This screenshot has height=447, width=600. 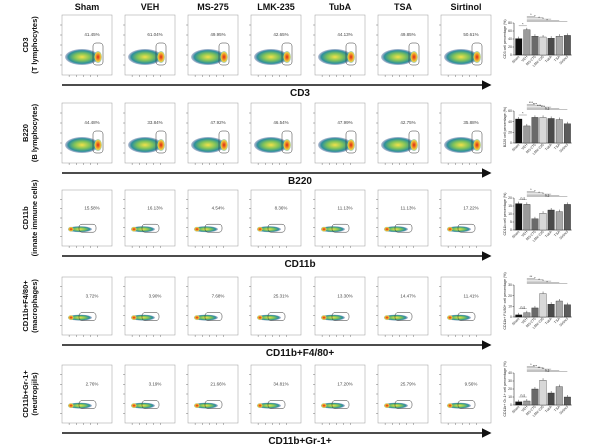 I want to click on flow-plot: 50.61%, so click(x=465, y=45).